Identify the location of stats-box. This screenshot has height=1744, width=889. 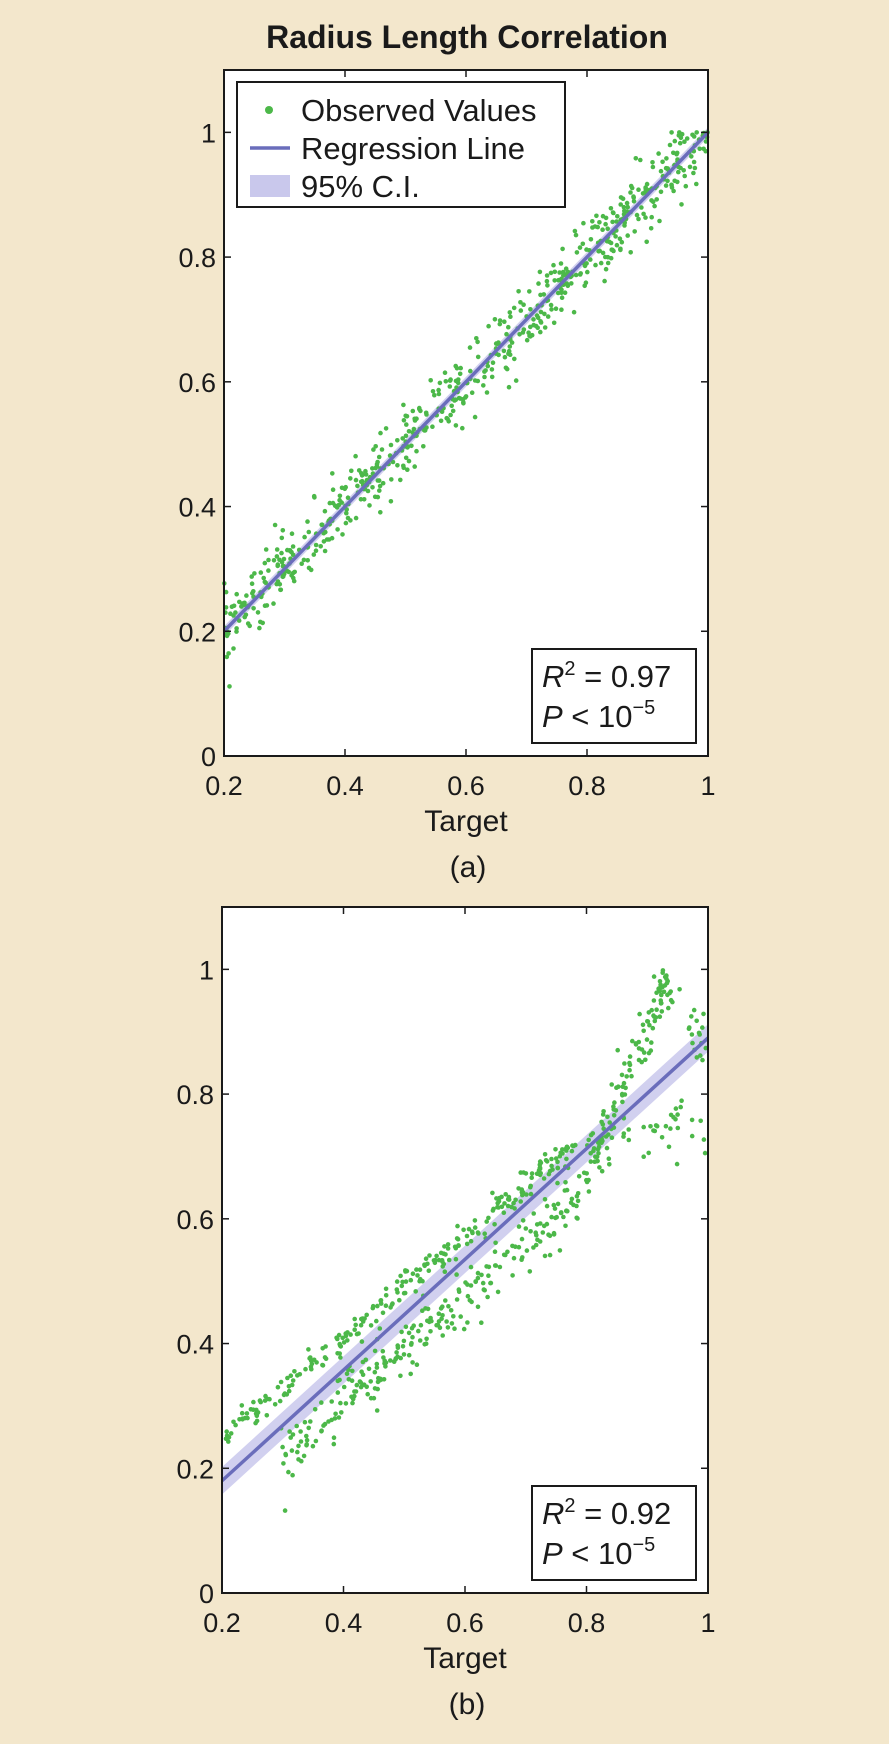
(614, 696).